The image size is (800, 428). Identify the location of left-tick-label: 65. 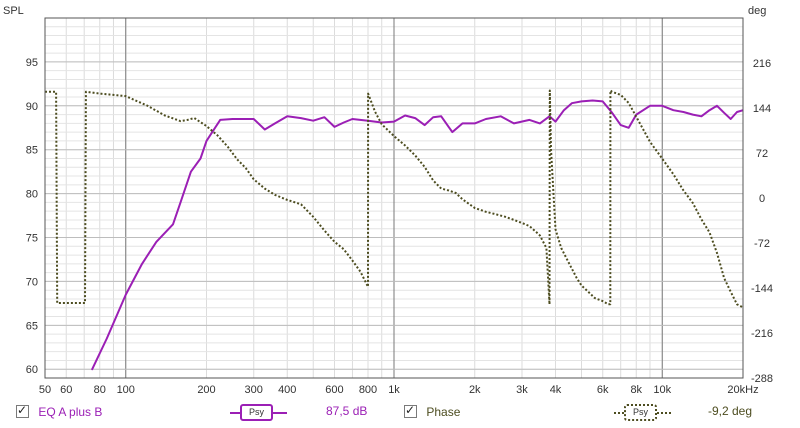
(32, 326).